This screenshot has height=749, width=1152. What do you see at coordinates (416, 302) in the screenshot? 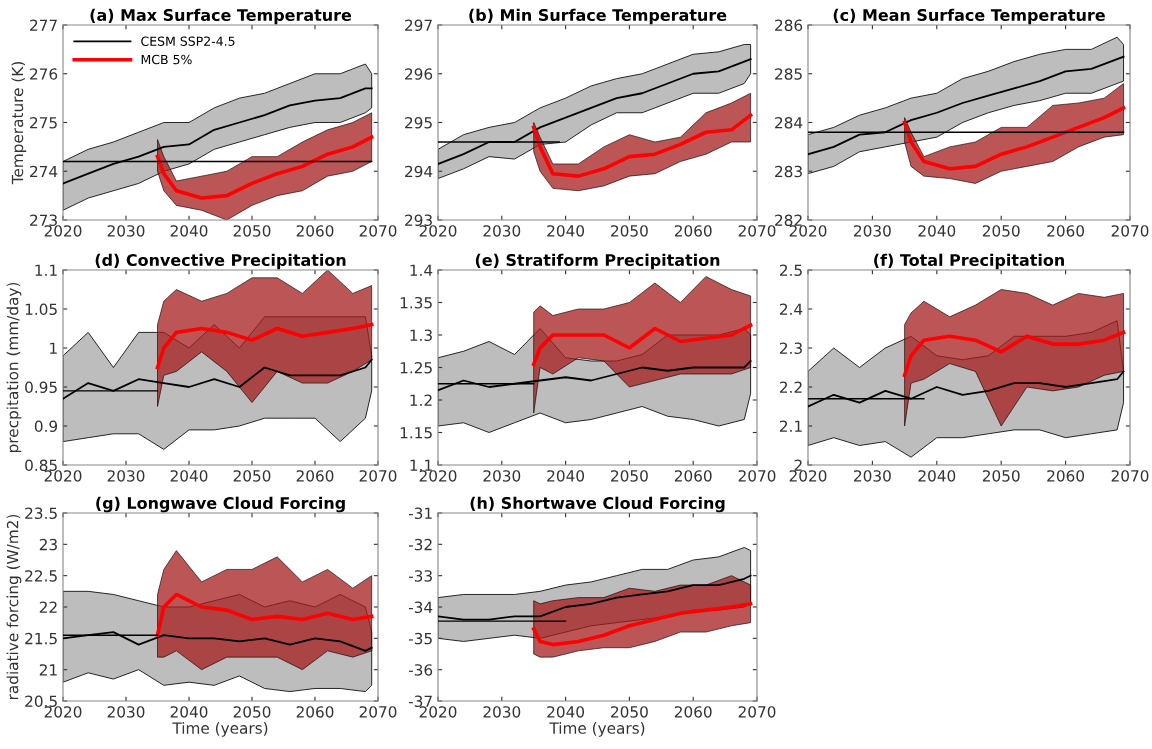
I see `y-tick-label: 1.35` at bounding box center [416, 302].